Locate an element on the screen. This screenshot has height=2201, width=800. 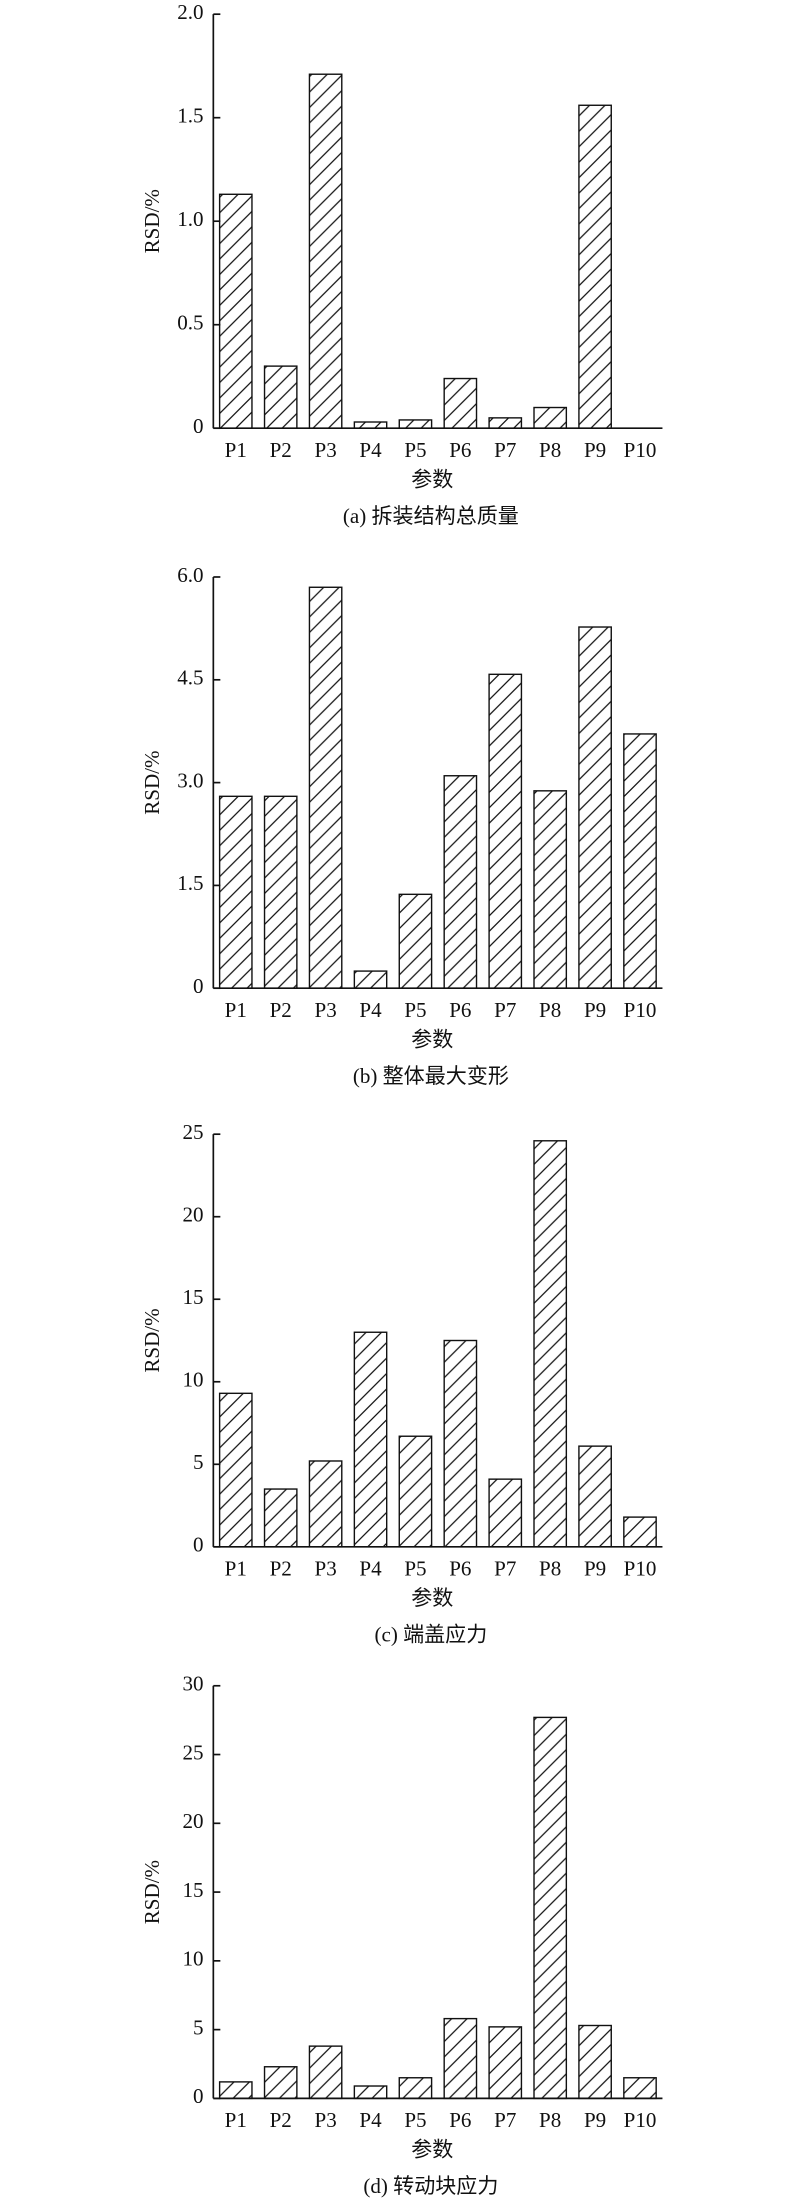
caption: (d) 转动块应力 is located at coordinates (430, 2186).